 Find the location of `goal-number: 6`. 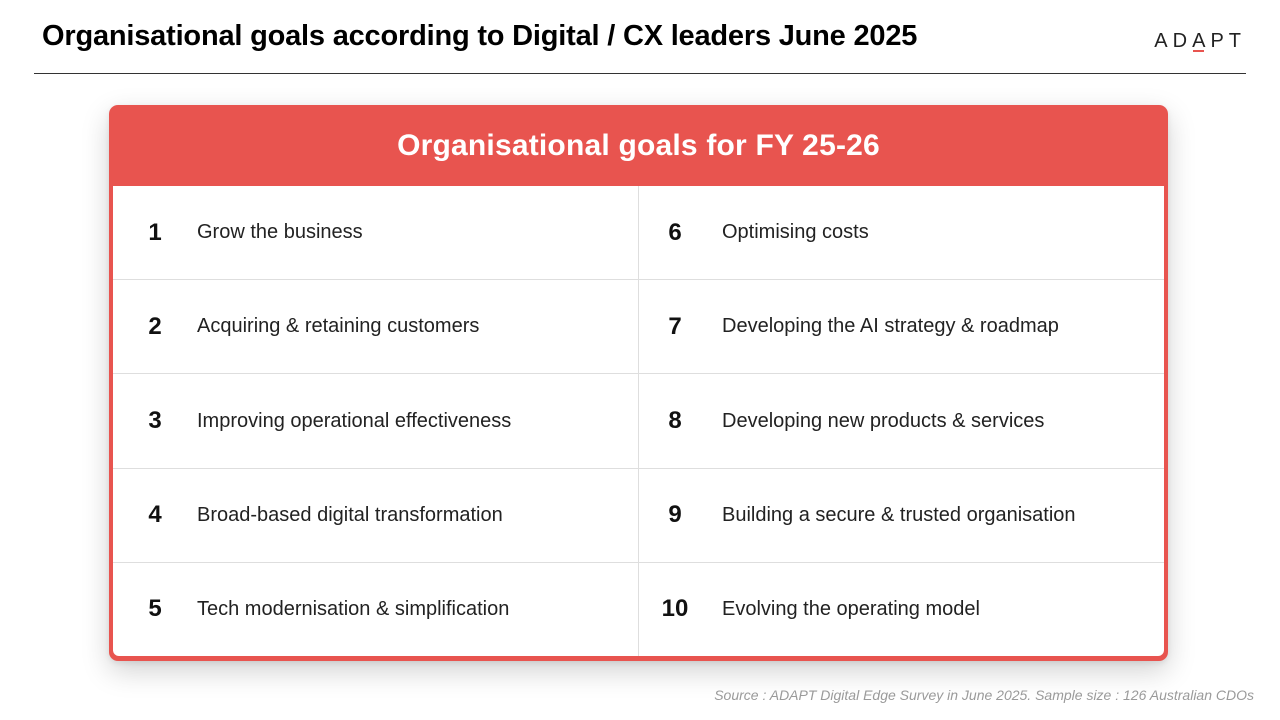

goal-number: 6 is located at coordinates (675, 232).